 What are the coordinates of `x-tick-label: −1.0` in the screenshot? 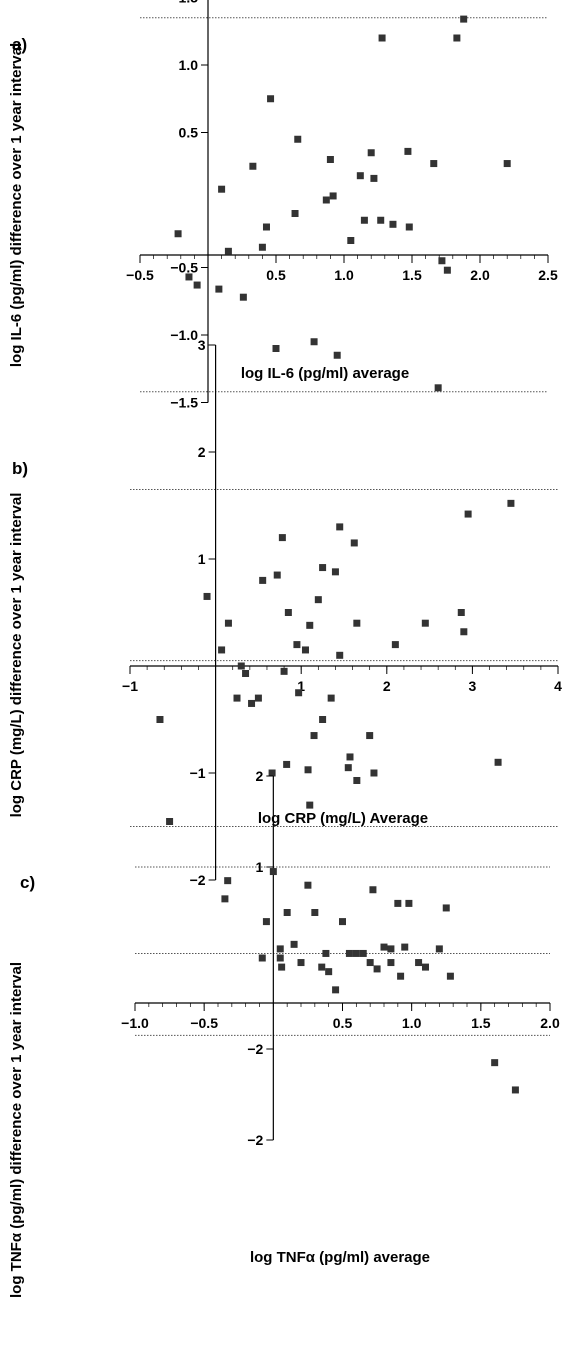 It's located at (135, 1023).